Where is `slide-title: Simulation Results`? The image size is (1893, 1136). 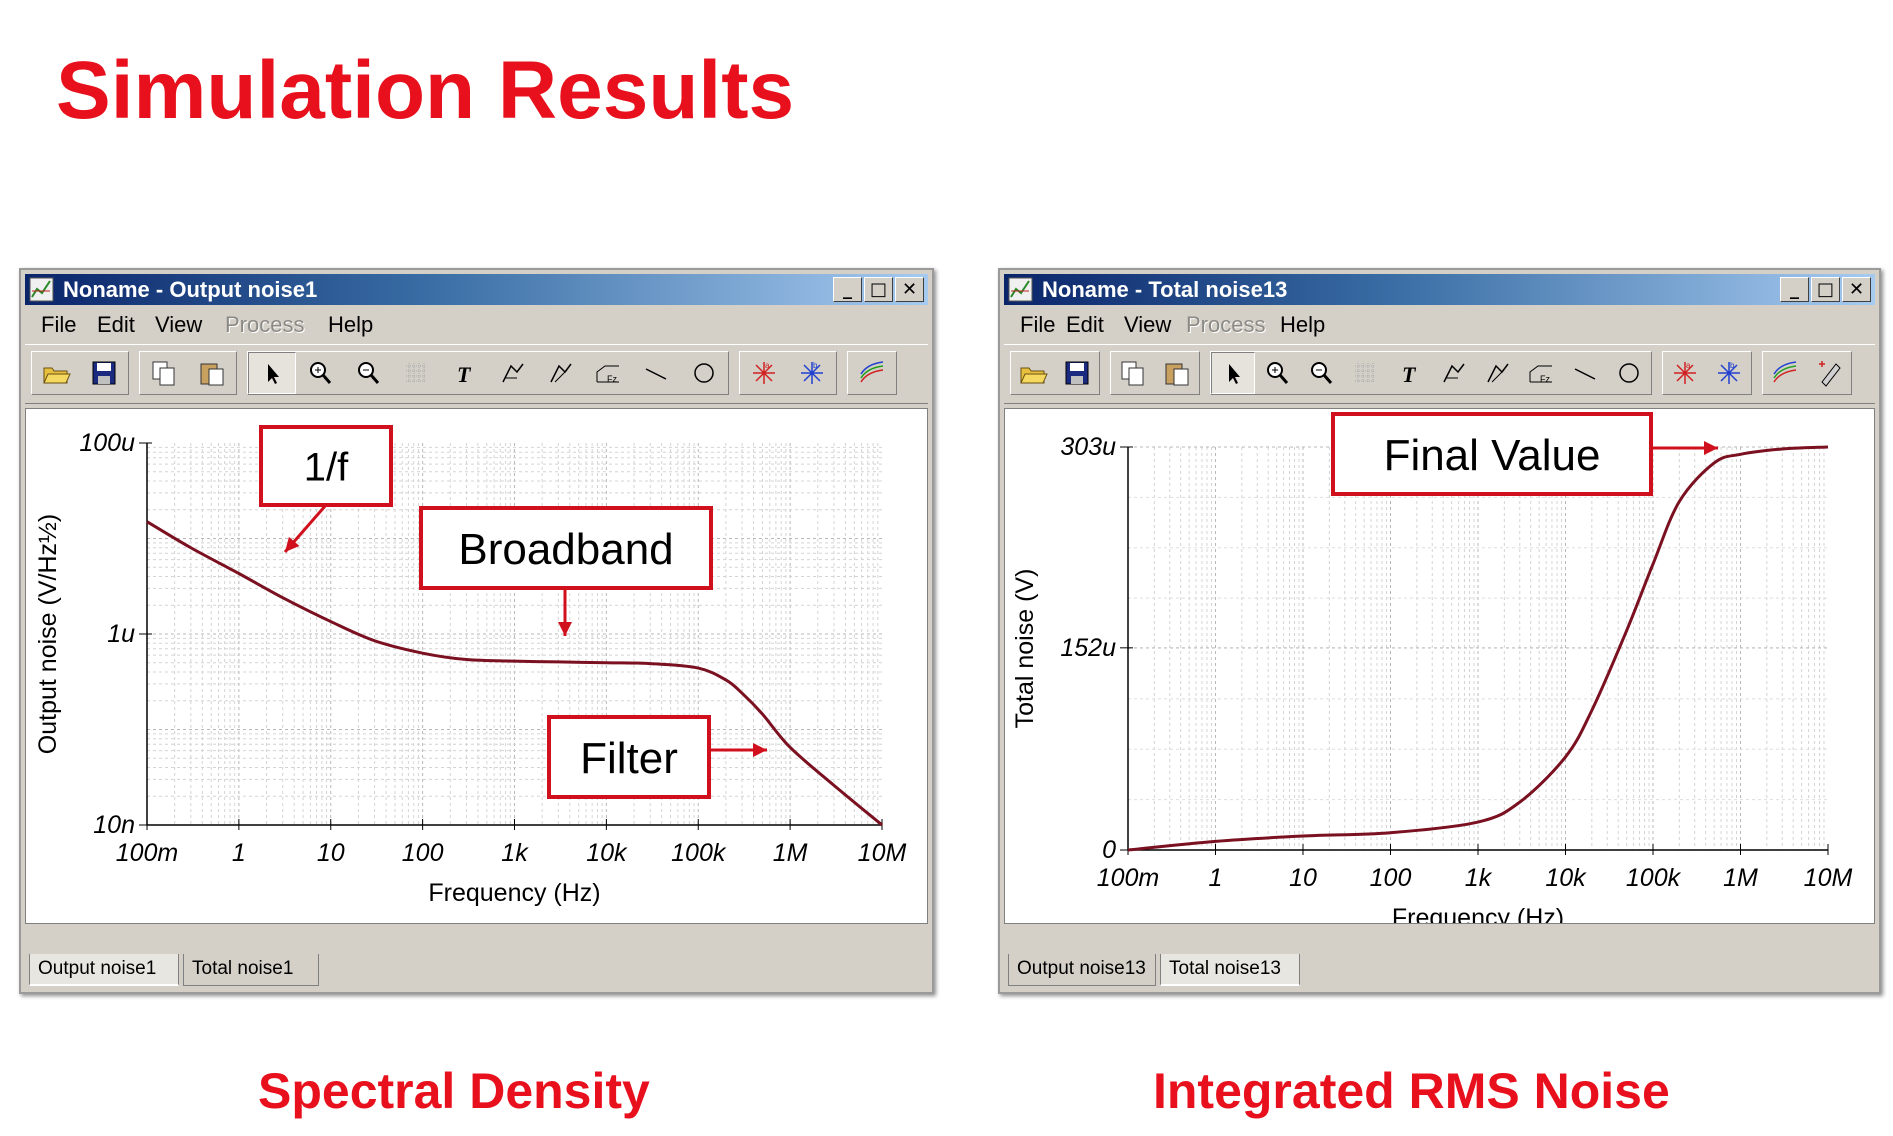
slide-title: Simulation Results is located at coordinates (425, 90).